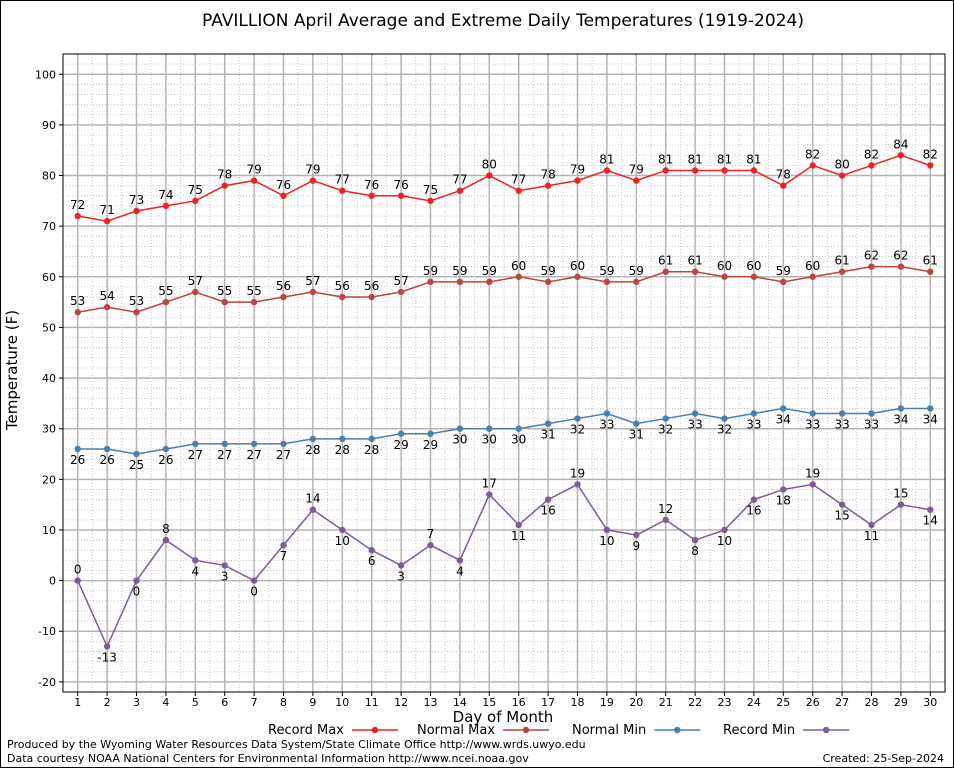  I want to click on normal-min-data-label: 28, so click(312, 450).